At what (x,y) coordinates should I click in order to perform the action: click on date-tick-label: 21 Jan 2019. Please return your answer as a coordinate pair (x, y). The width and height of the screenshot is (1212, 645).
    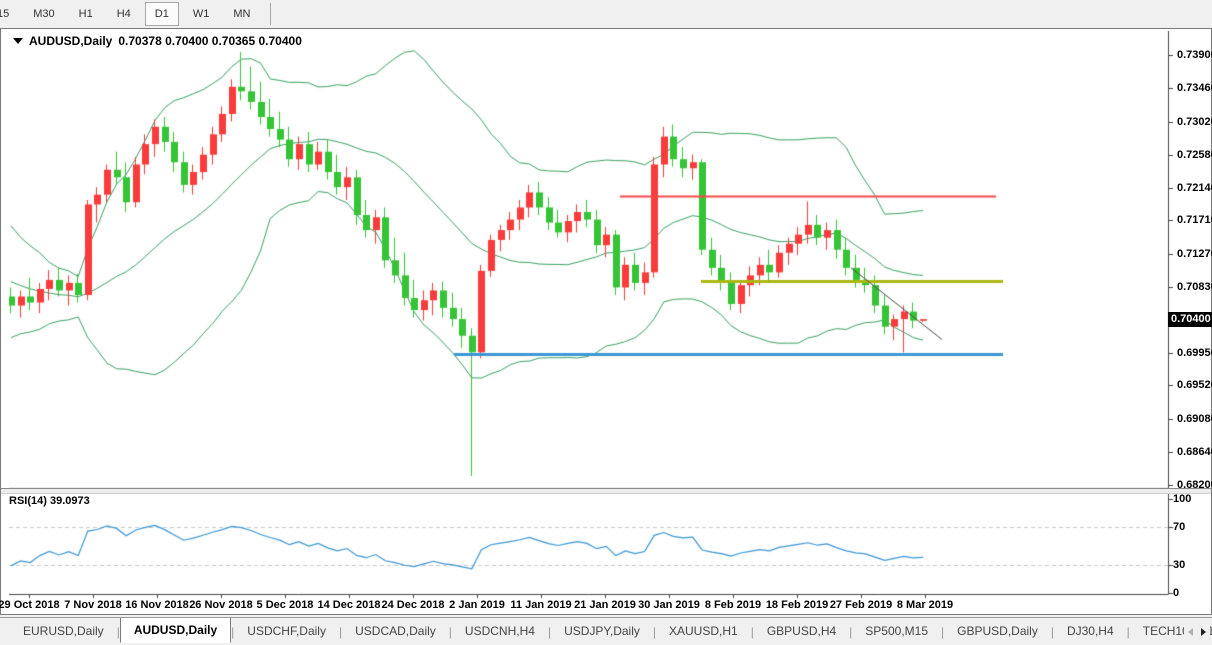
    Looking at the image, I should click on (605, 605).